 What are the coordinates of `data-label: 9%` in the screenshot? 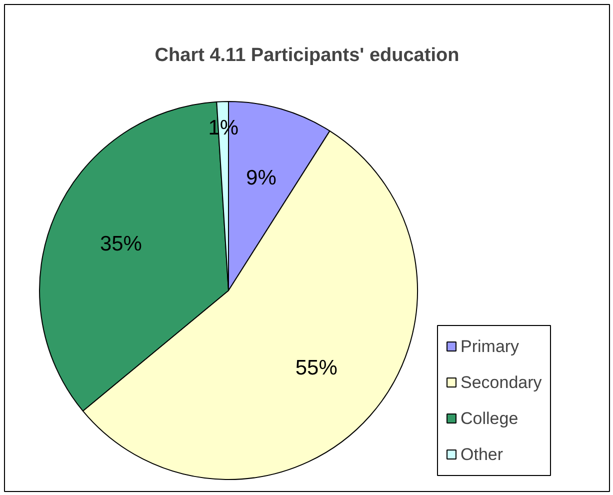 It's located at (261, 178).